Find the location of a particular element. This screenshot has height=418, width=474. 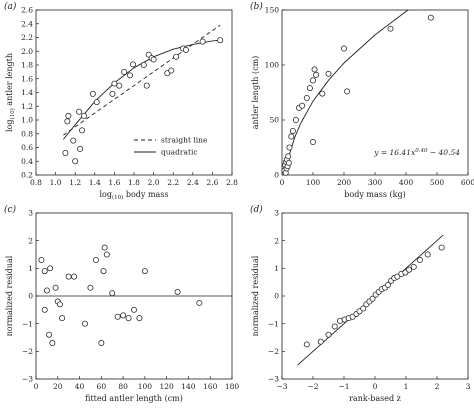

panel-label: (c) is located at coordinates (10, 209).